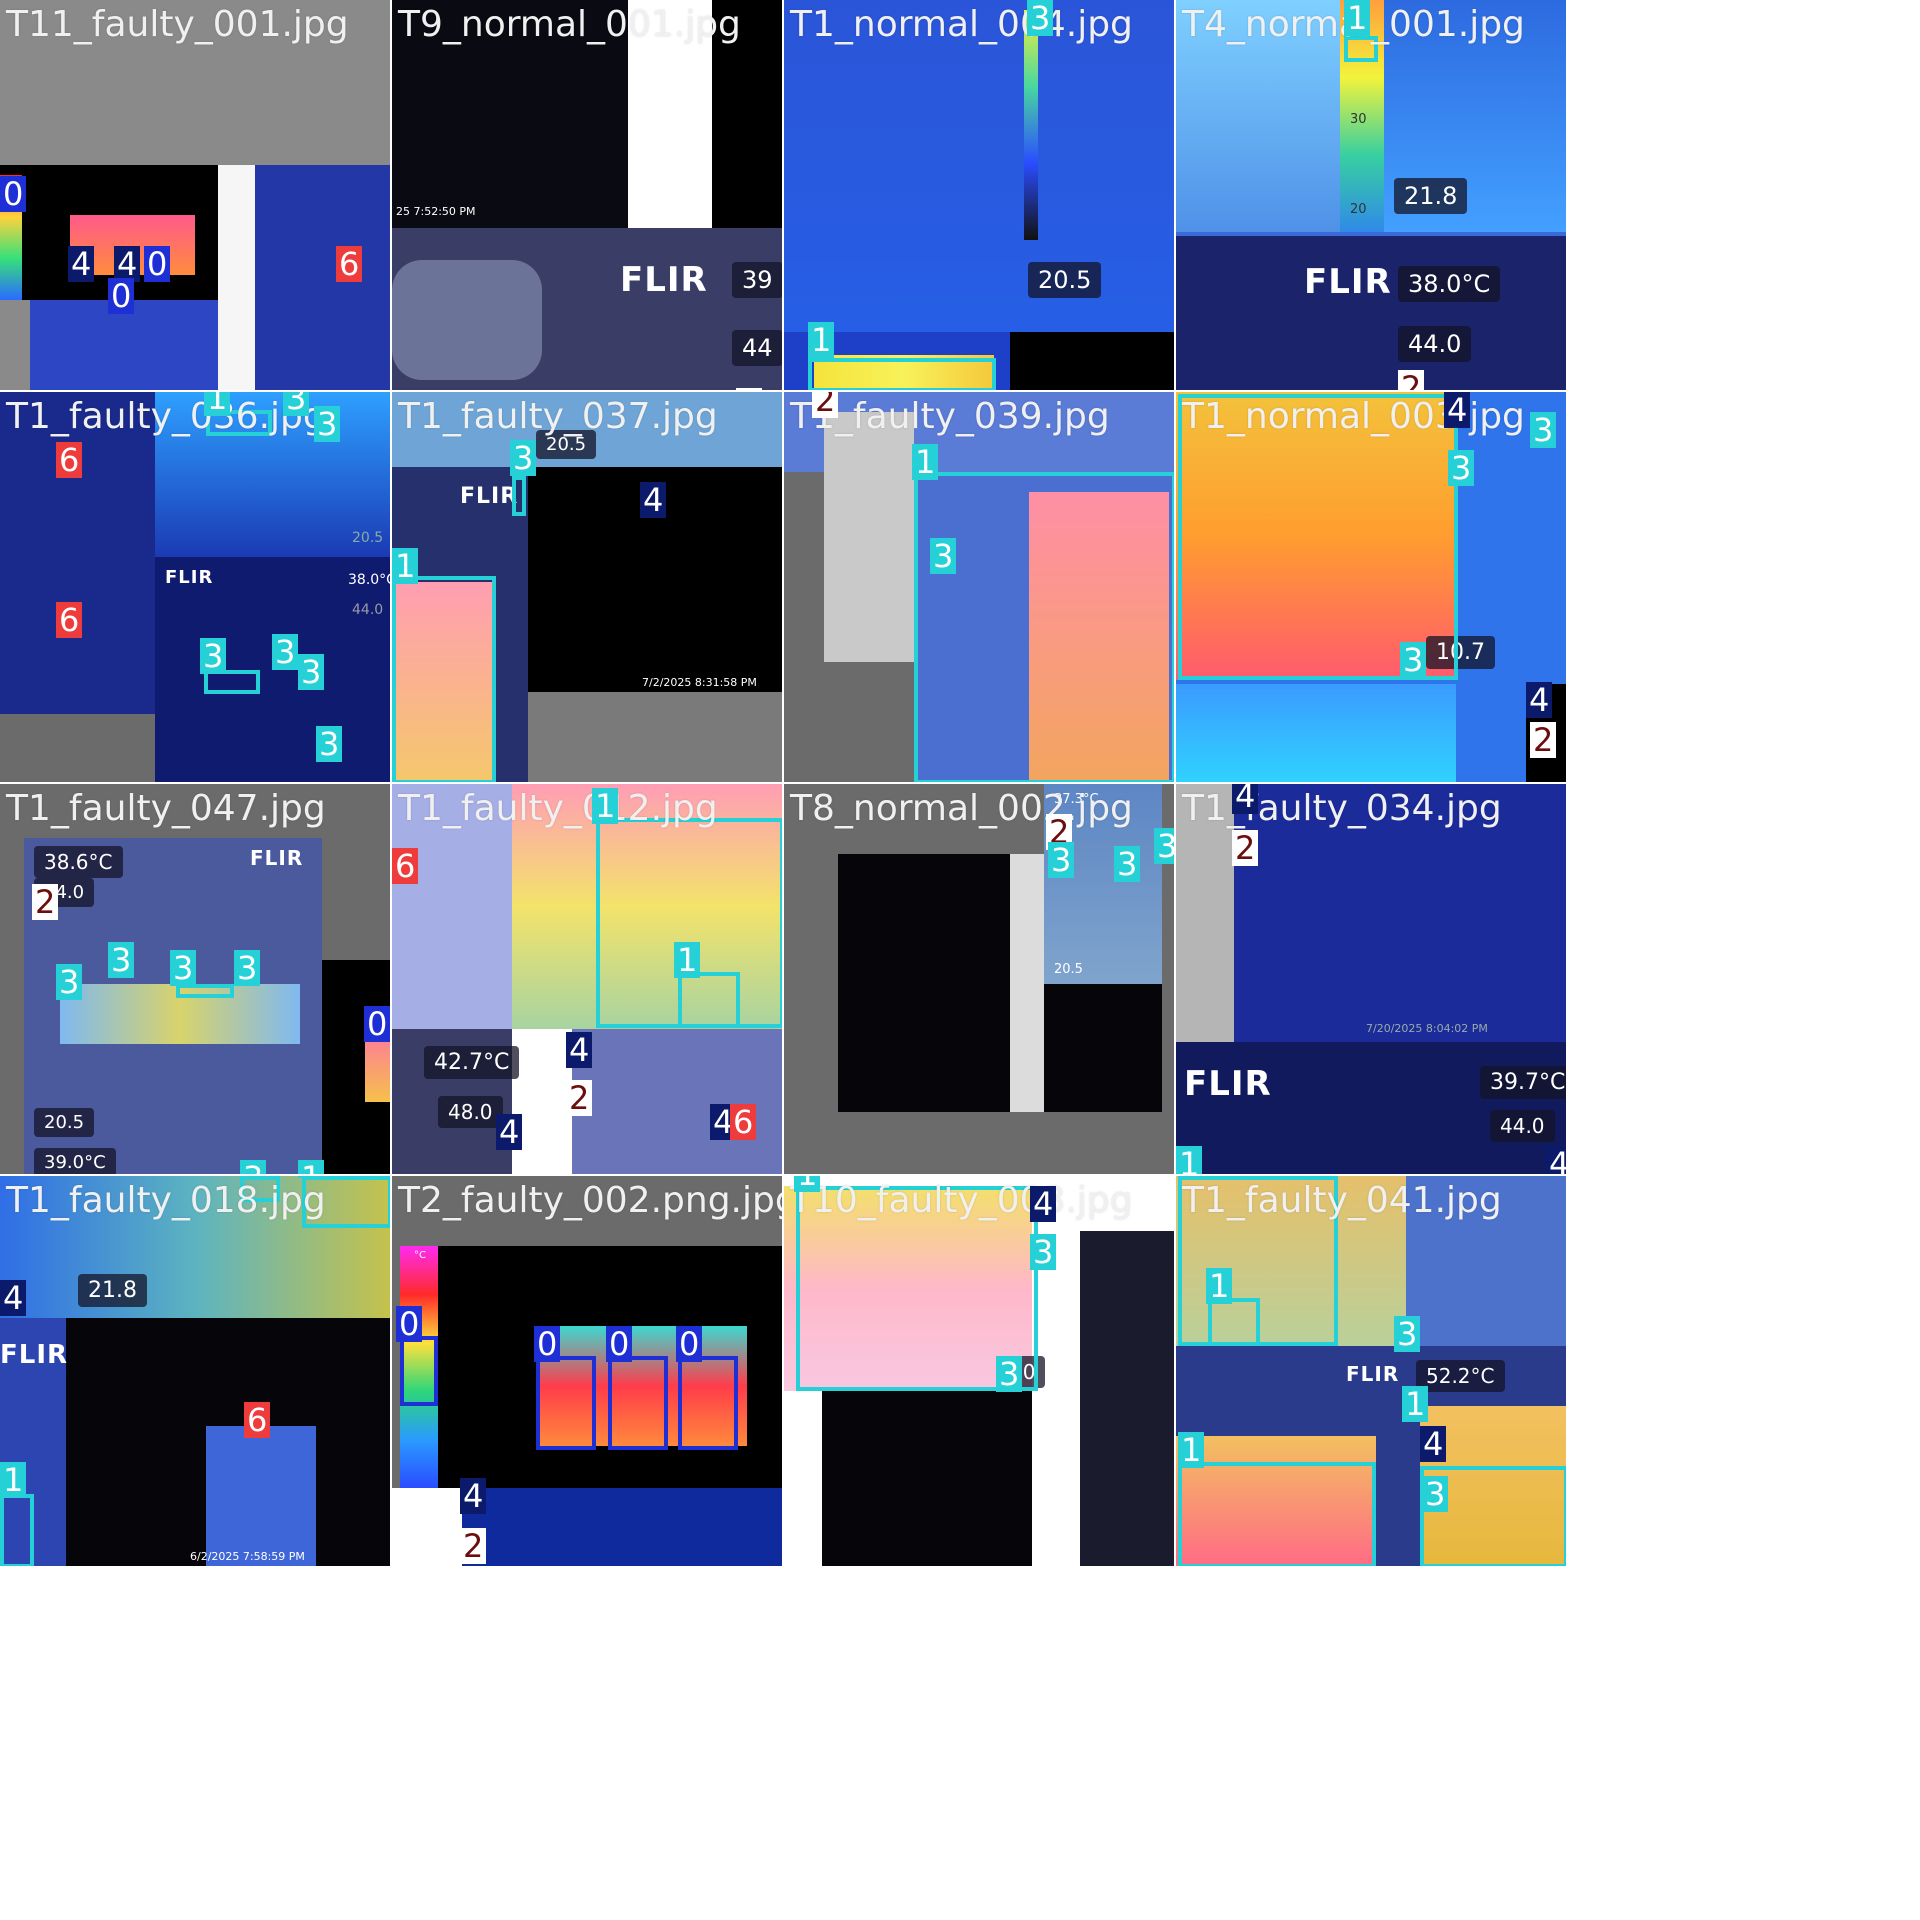  I want to click on temperature-readout-secondary: 39.0°C, so click(75, 1161).